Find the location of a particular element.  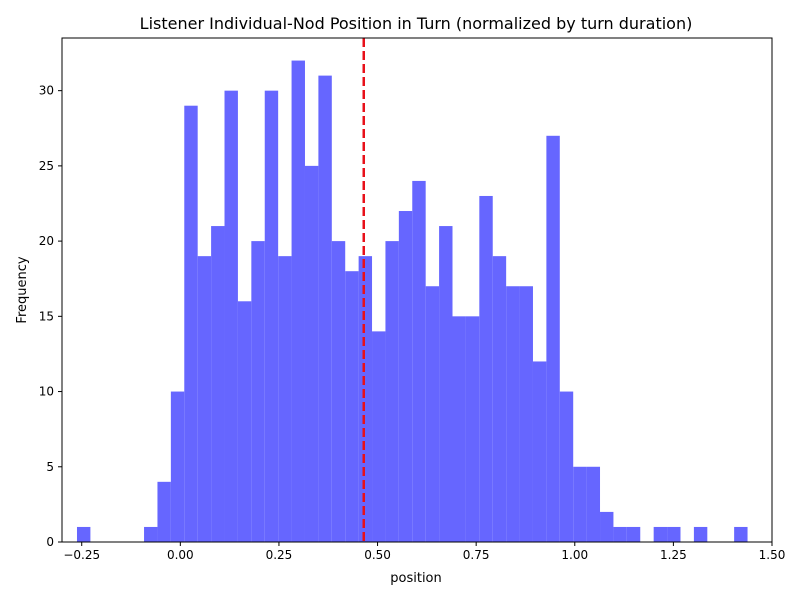

x-tick-label: −0.25 is located at coordinates (81, 555).